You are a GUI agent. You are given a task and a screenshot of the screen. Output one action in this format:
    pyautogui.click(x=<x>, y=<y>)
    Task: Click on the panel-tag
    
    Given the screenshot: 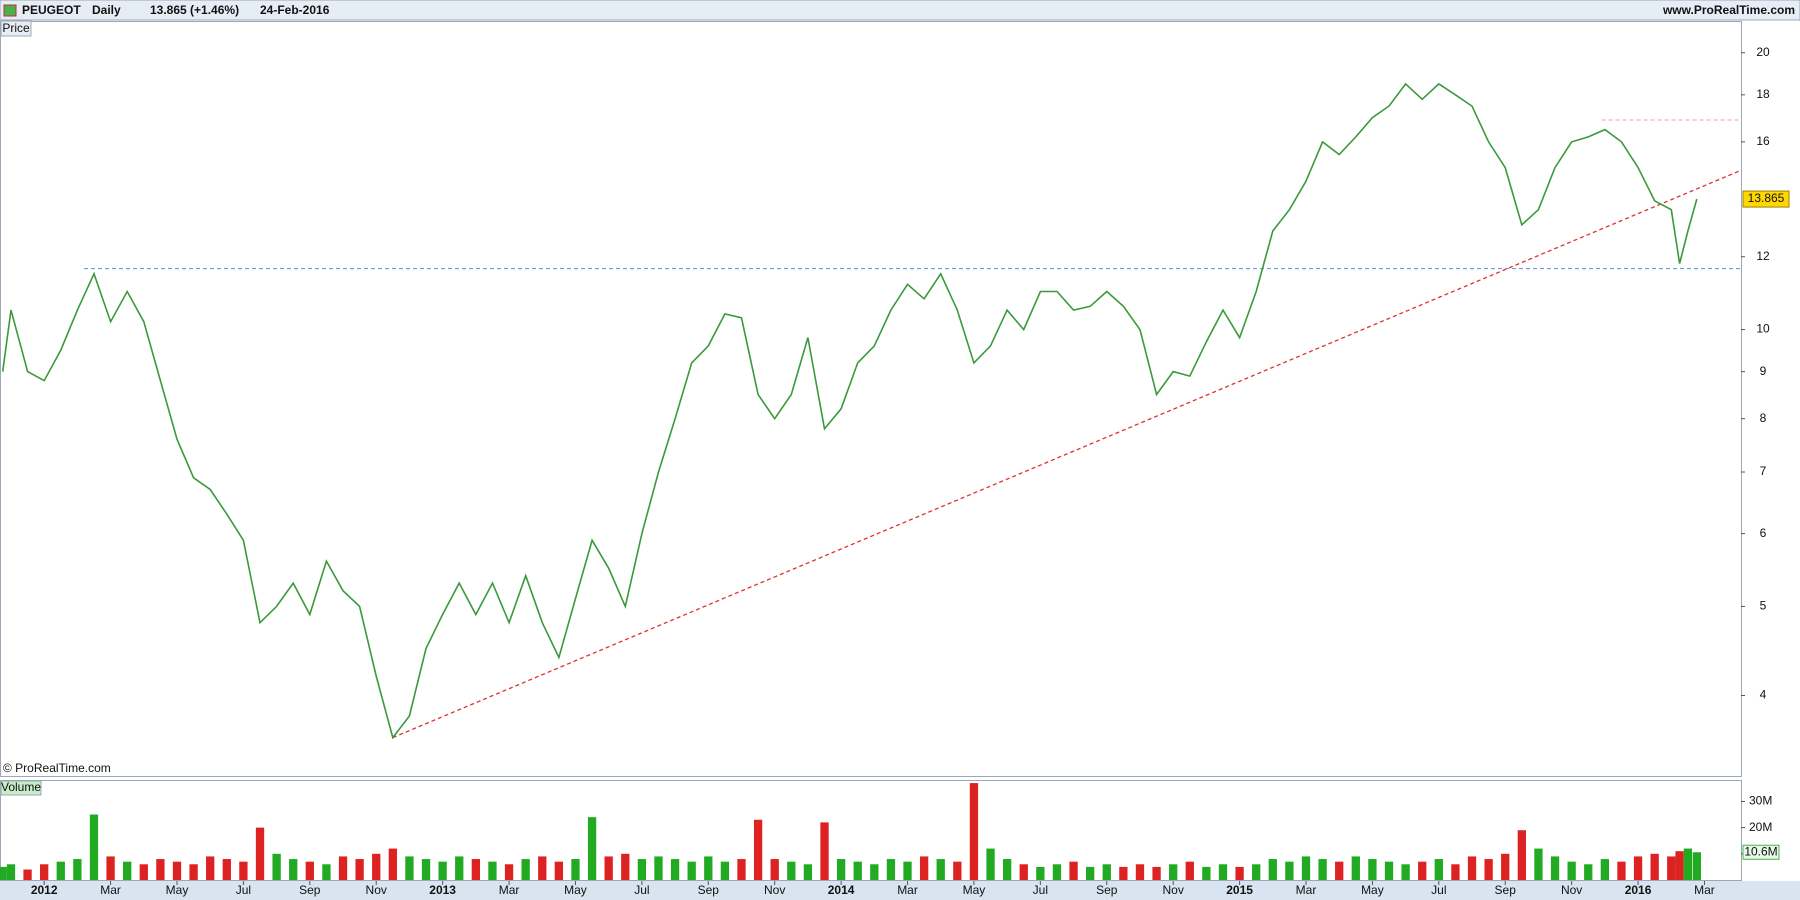 What is the action you would take?
    pyautogui.click(x=21, y=788)
    